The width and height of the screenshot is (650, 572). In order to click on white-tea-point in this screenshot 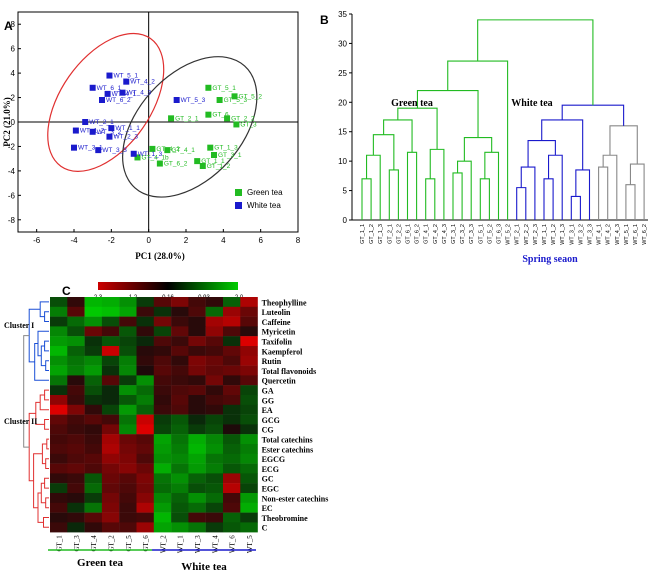, I will do `click(92, 87)`.